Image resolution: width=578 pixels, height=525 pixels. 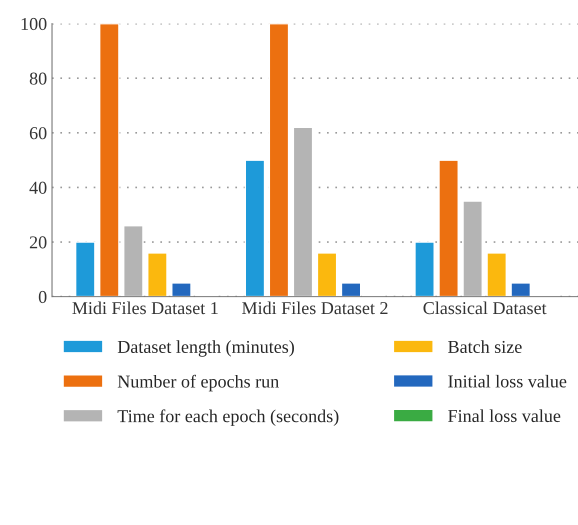 I want to click on y-tick-label: 60, so click(x=38, y=133).